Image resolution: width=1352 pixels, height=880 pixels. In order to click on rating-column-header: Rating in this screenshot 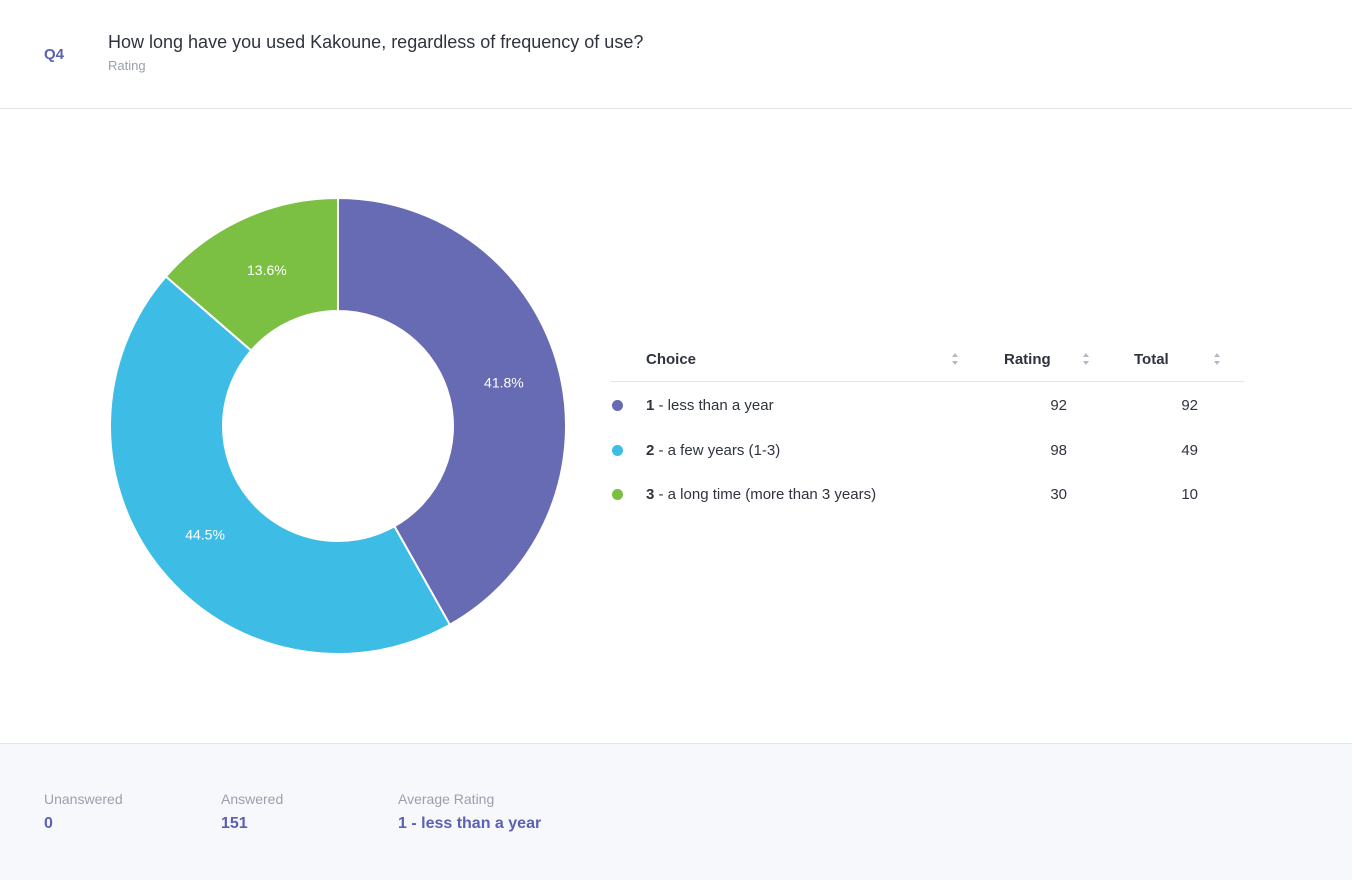, I will do `click(1027, 359)`.